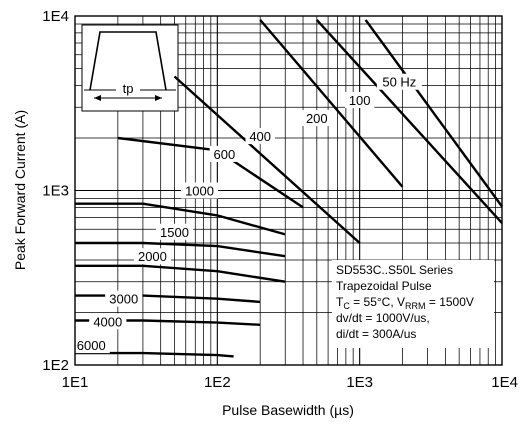 The width and height of the screenshot is (524, 429). What do you see at coordinates (405, 303) in the screenshot?
I see `annotation-line: TC = 55°C, VRRM = 1500V` at bounding box center [405, 303].